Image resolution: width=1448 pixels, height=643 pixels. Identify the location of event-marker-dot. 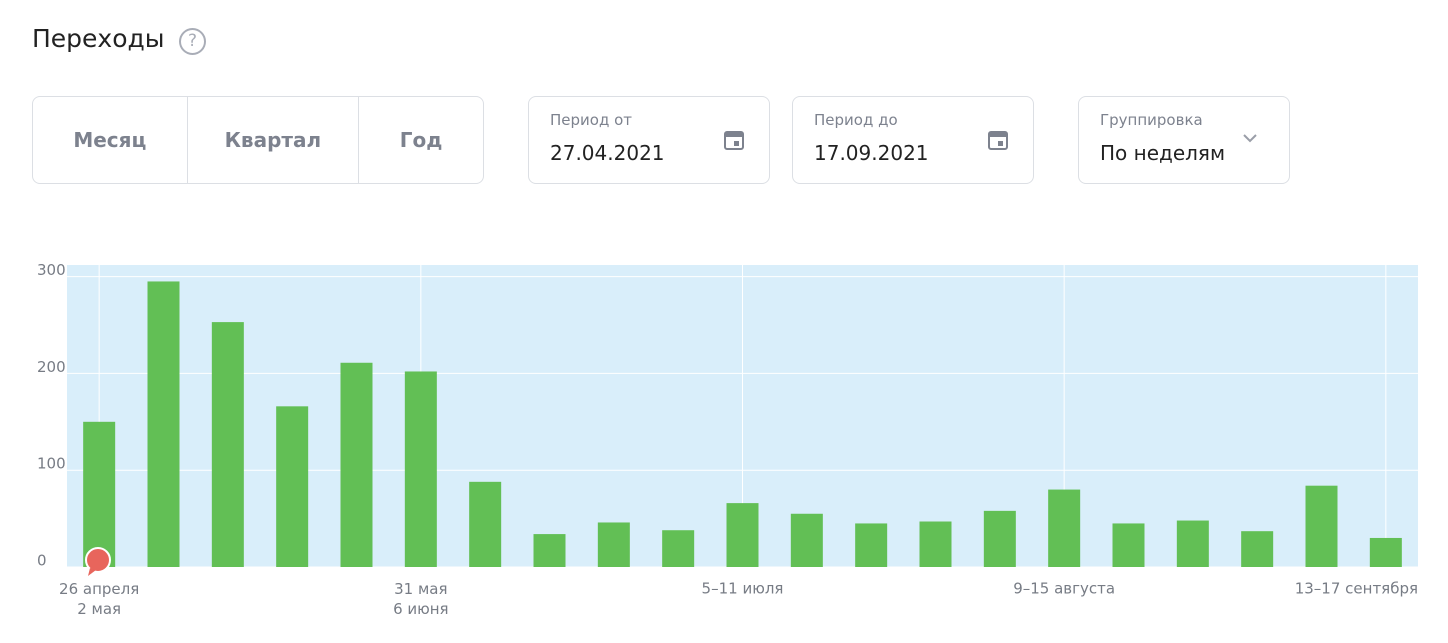
(98, 560).